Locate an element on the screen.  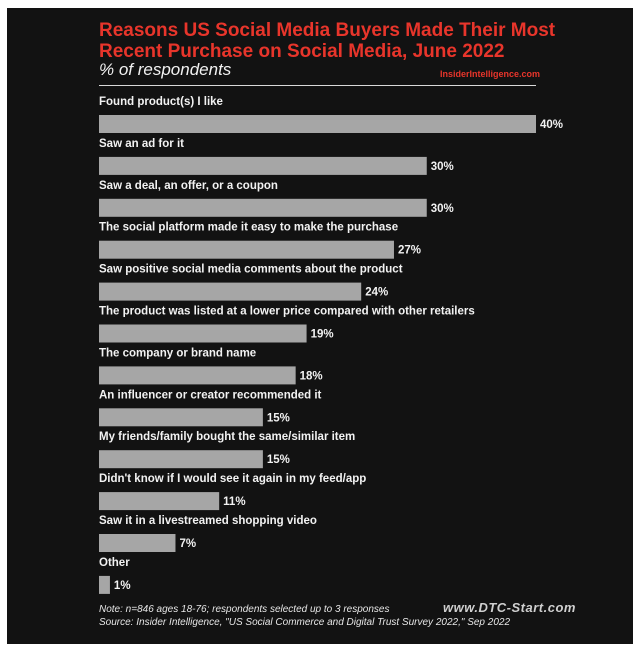
watermark: www.DTC-Start.com is located at coordinates (509, 607).